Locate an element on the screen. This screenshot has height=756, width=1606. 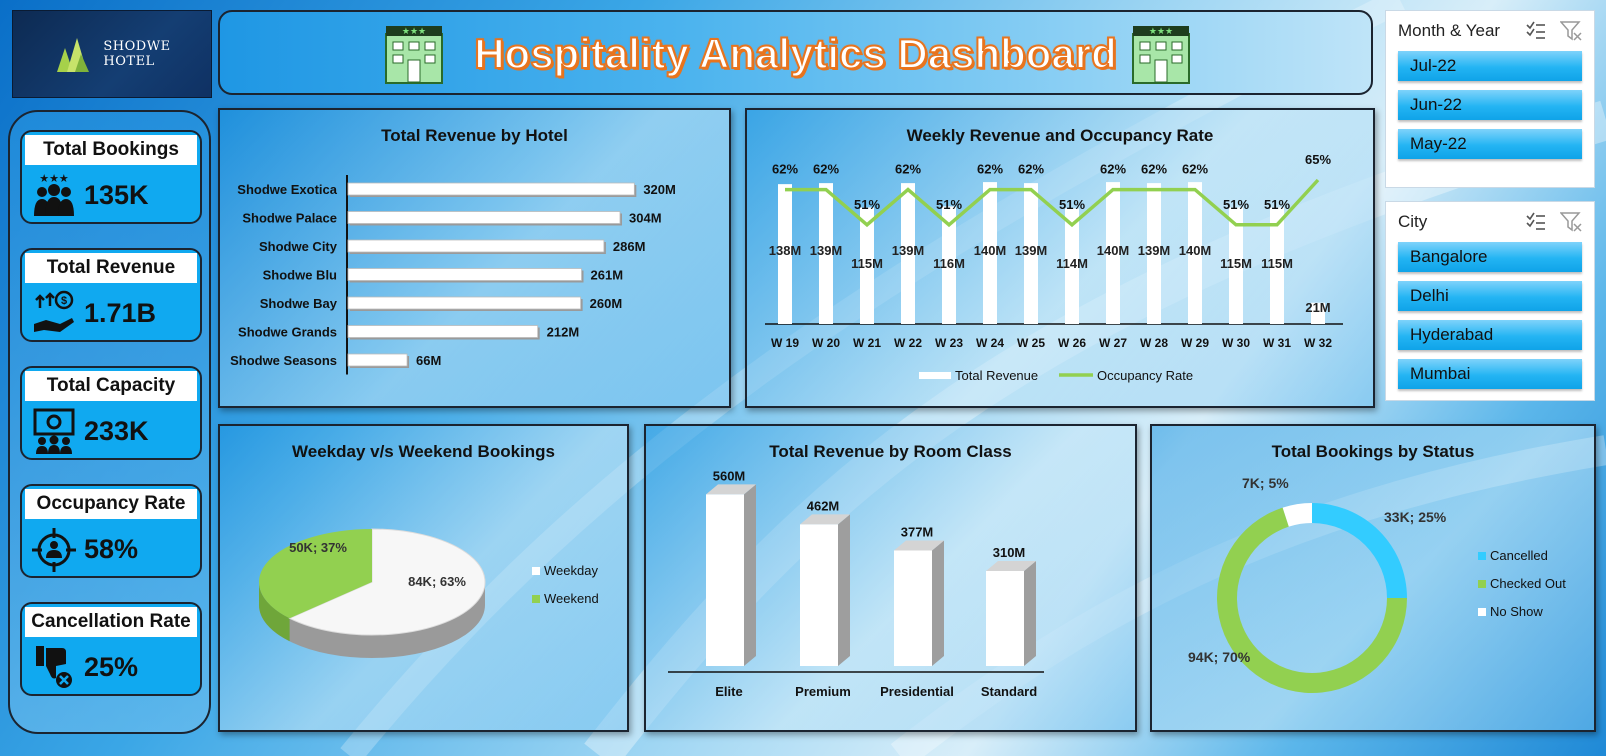
occupancy-label: 65% is located at coordinates (1318, 159).